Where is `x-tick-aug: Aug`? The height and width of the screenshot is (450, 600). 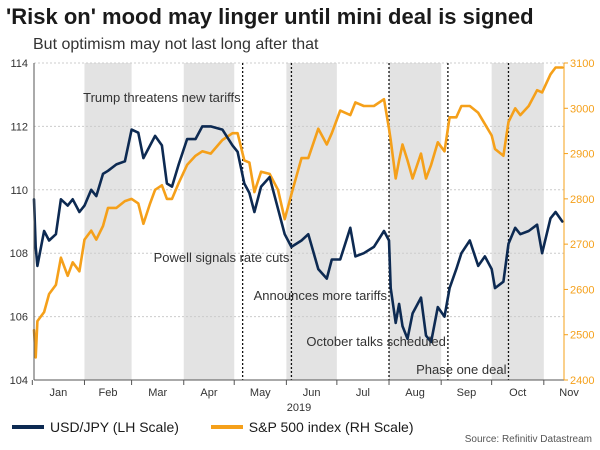 x-tick-aug: Aug is located at coordinates (415, 393).